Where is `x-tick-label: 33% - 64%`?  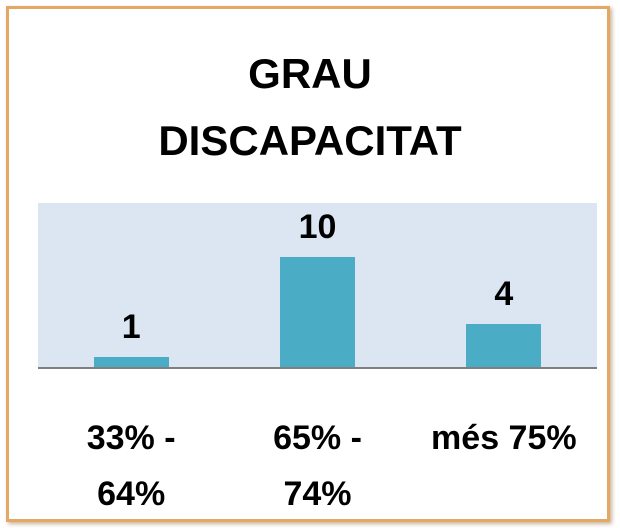
x-tick-label: 33% - 64% is located at coordinates (131, 466).